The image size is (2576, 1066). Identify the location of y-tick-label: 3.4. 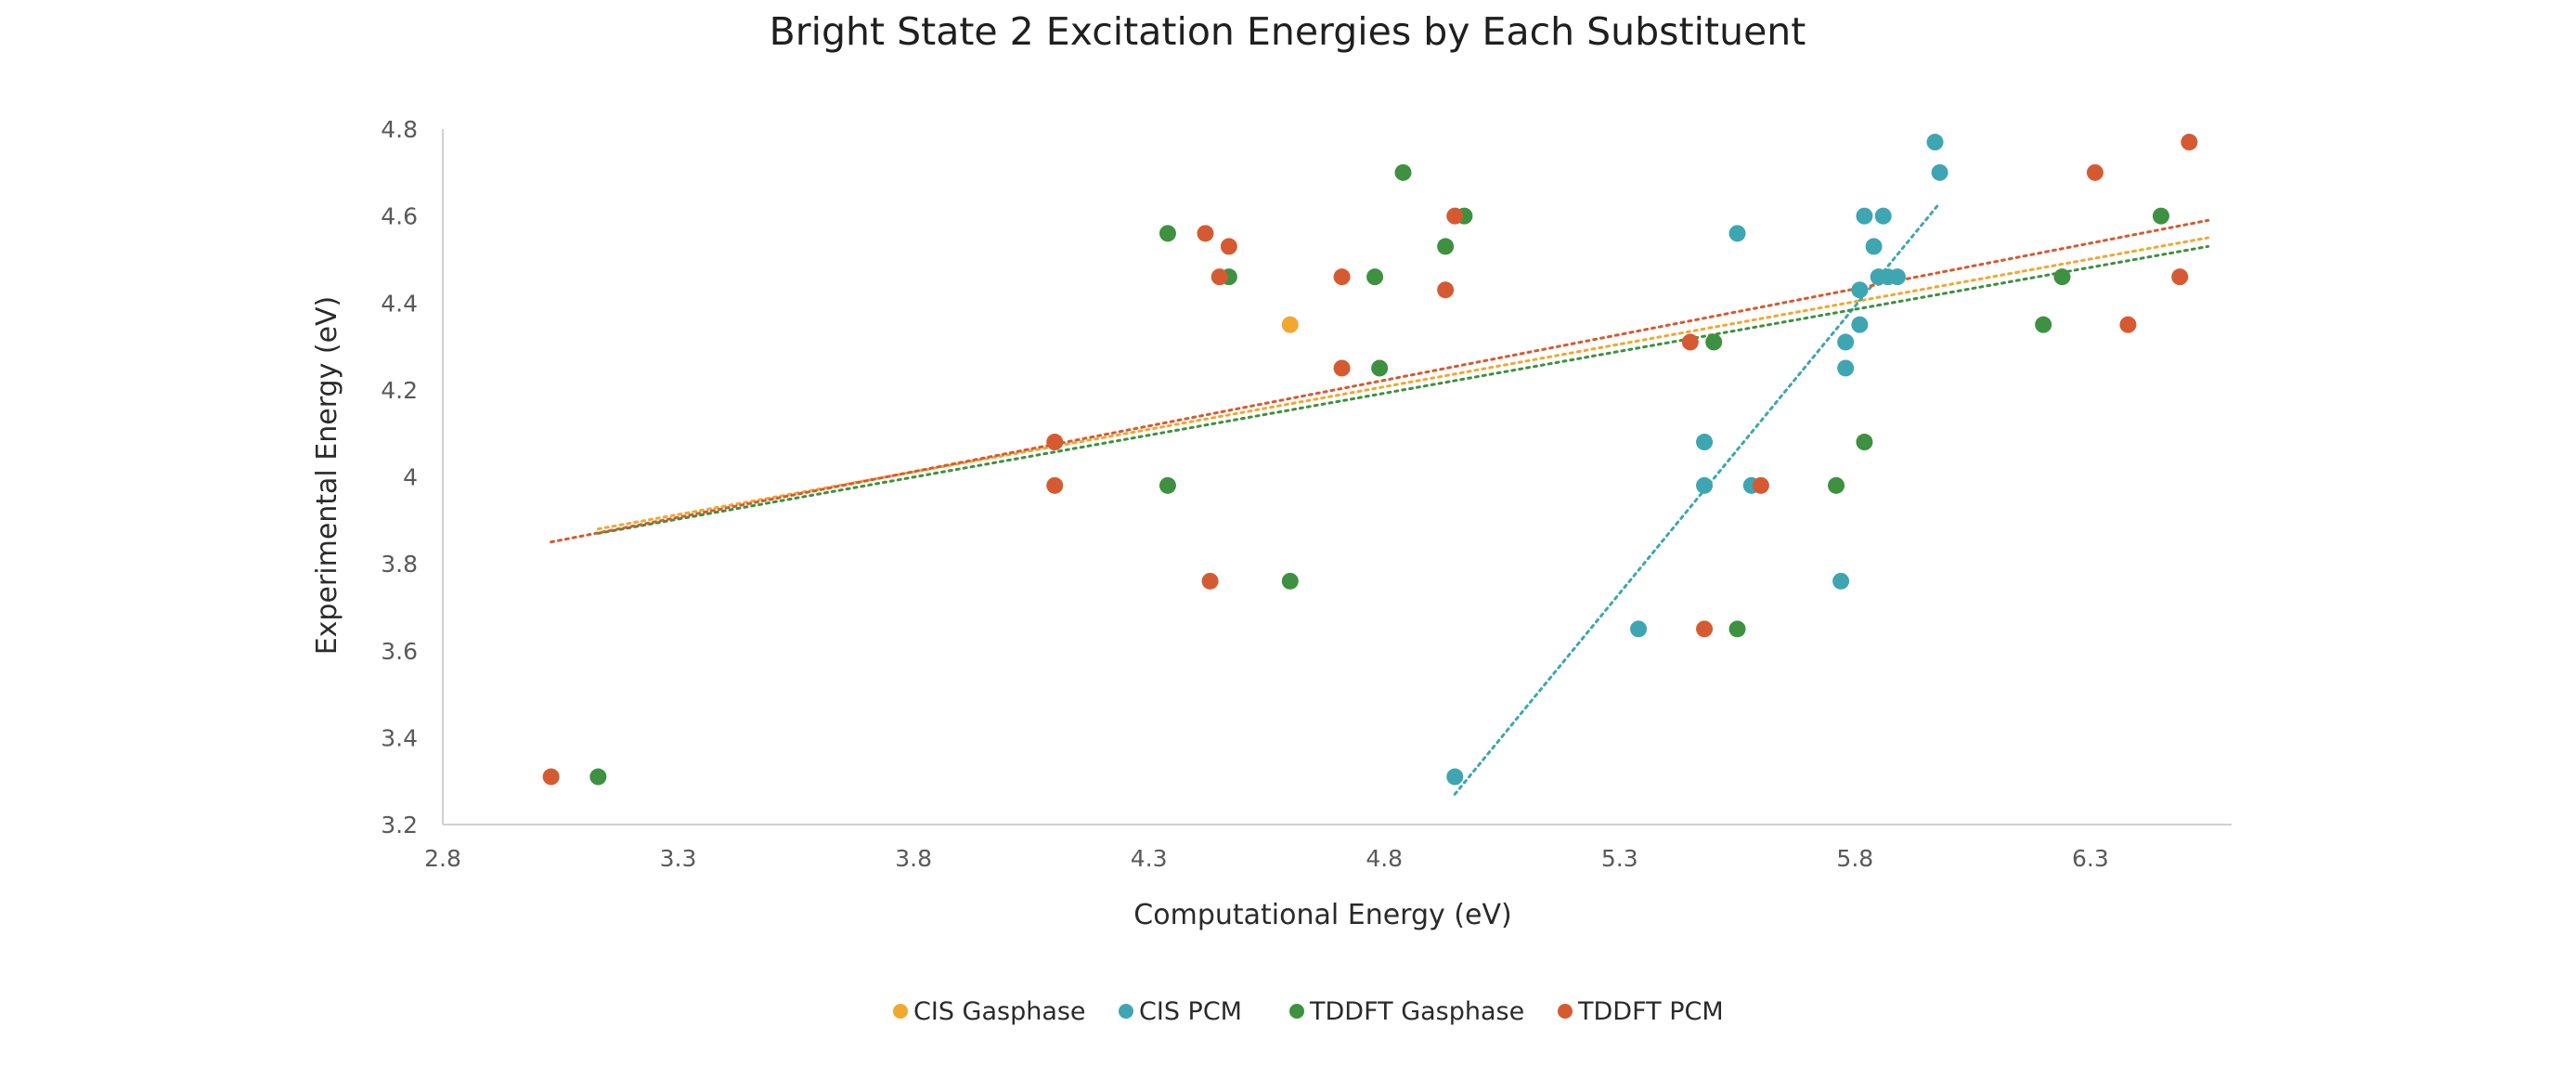
(399, 737).